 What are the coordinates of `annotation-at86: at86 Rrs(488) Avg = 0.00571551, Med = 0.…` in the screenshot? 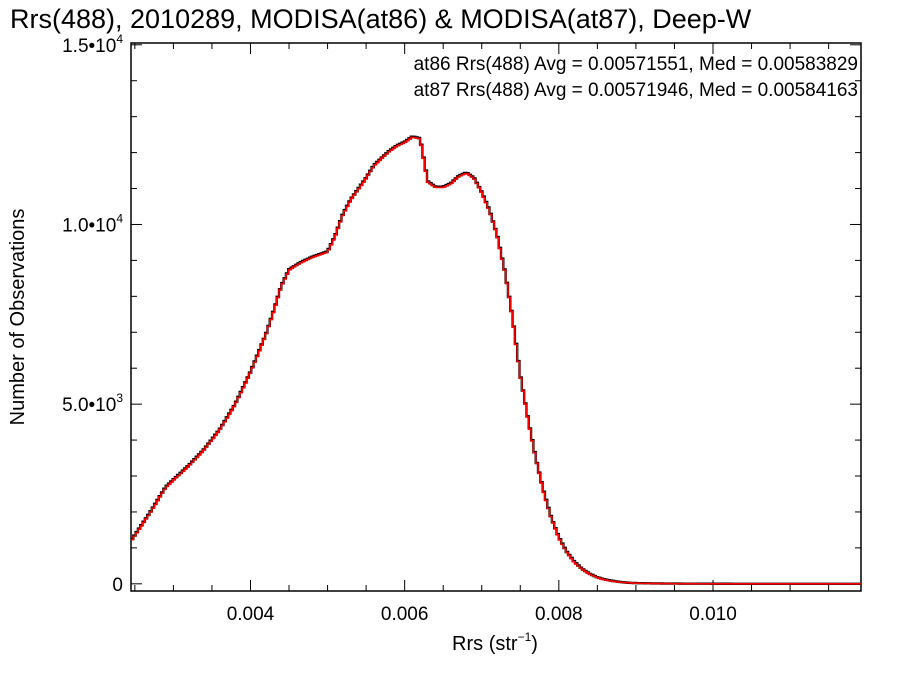 It's located at (636, 64).